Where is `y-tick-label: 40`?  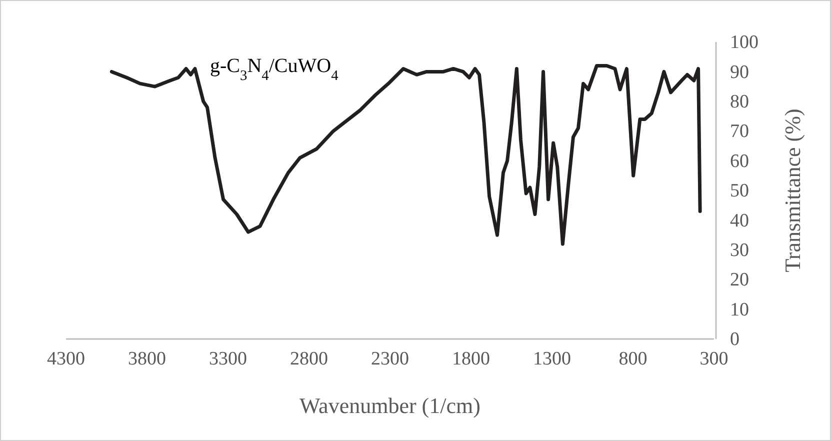
y-tick-label: 40 is located at coordinates (739, 221).